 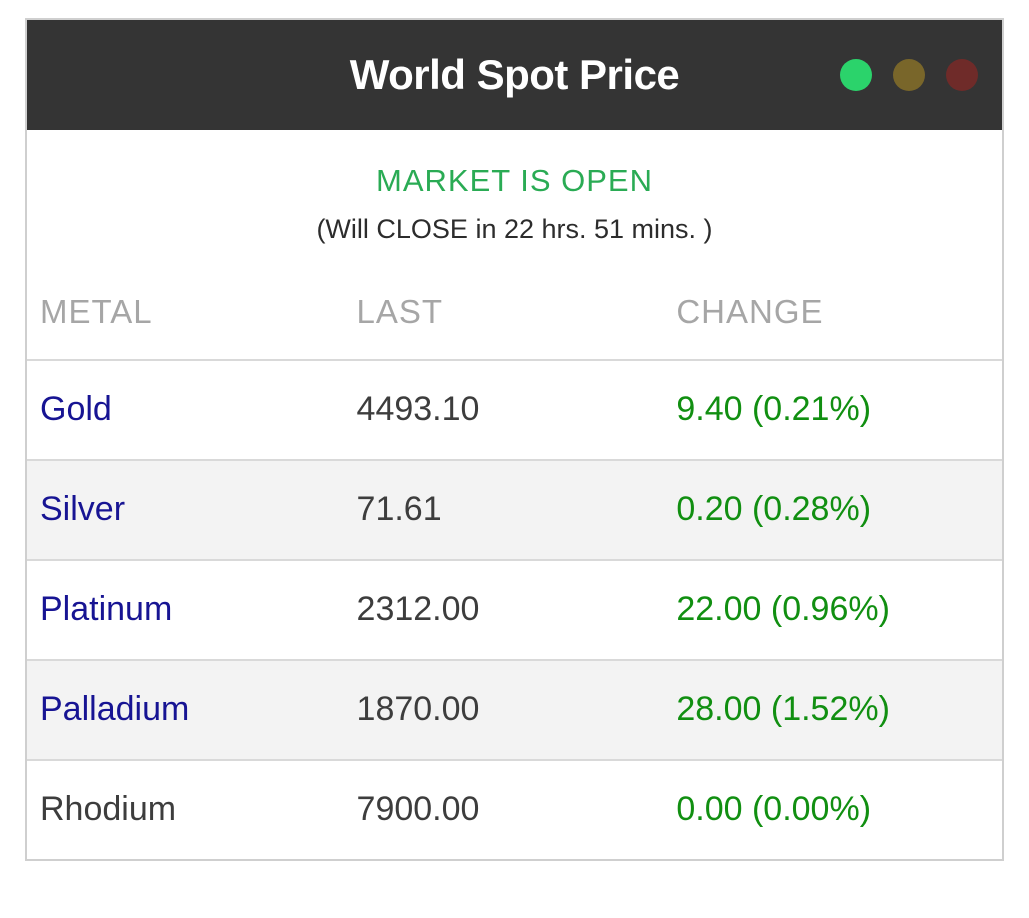 What do you see at coordinates (418, 809) in the screenshot?
I see `last-price: 7900.00` at bounding box center [418, 809].